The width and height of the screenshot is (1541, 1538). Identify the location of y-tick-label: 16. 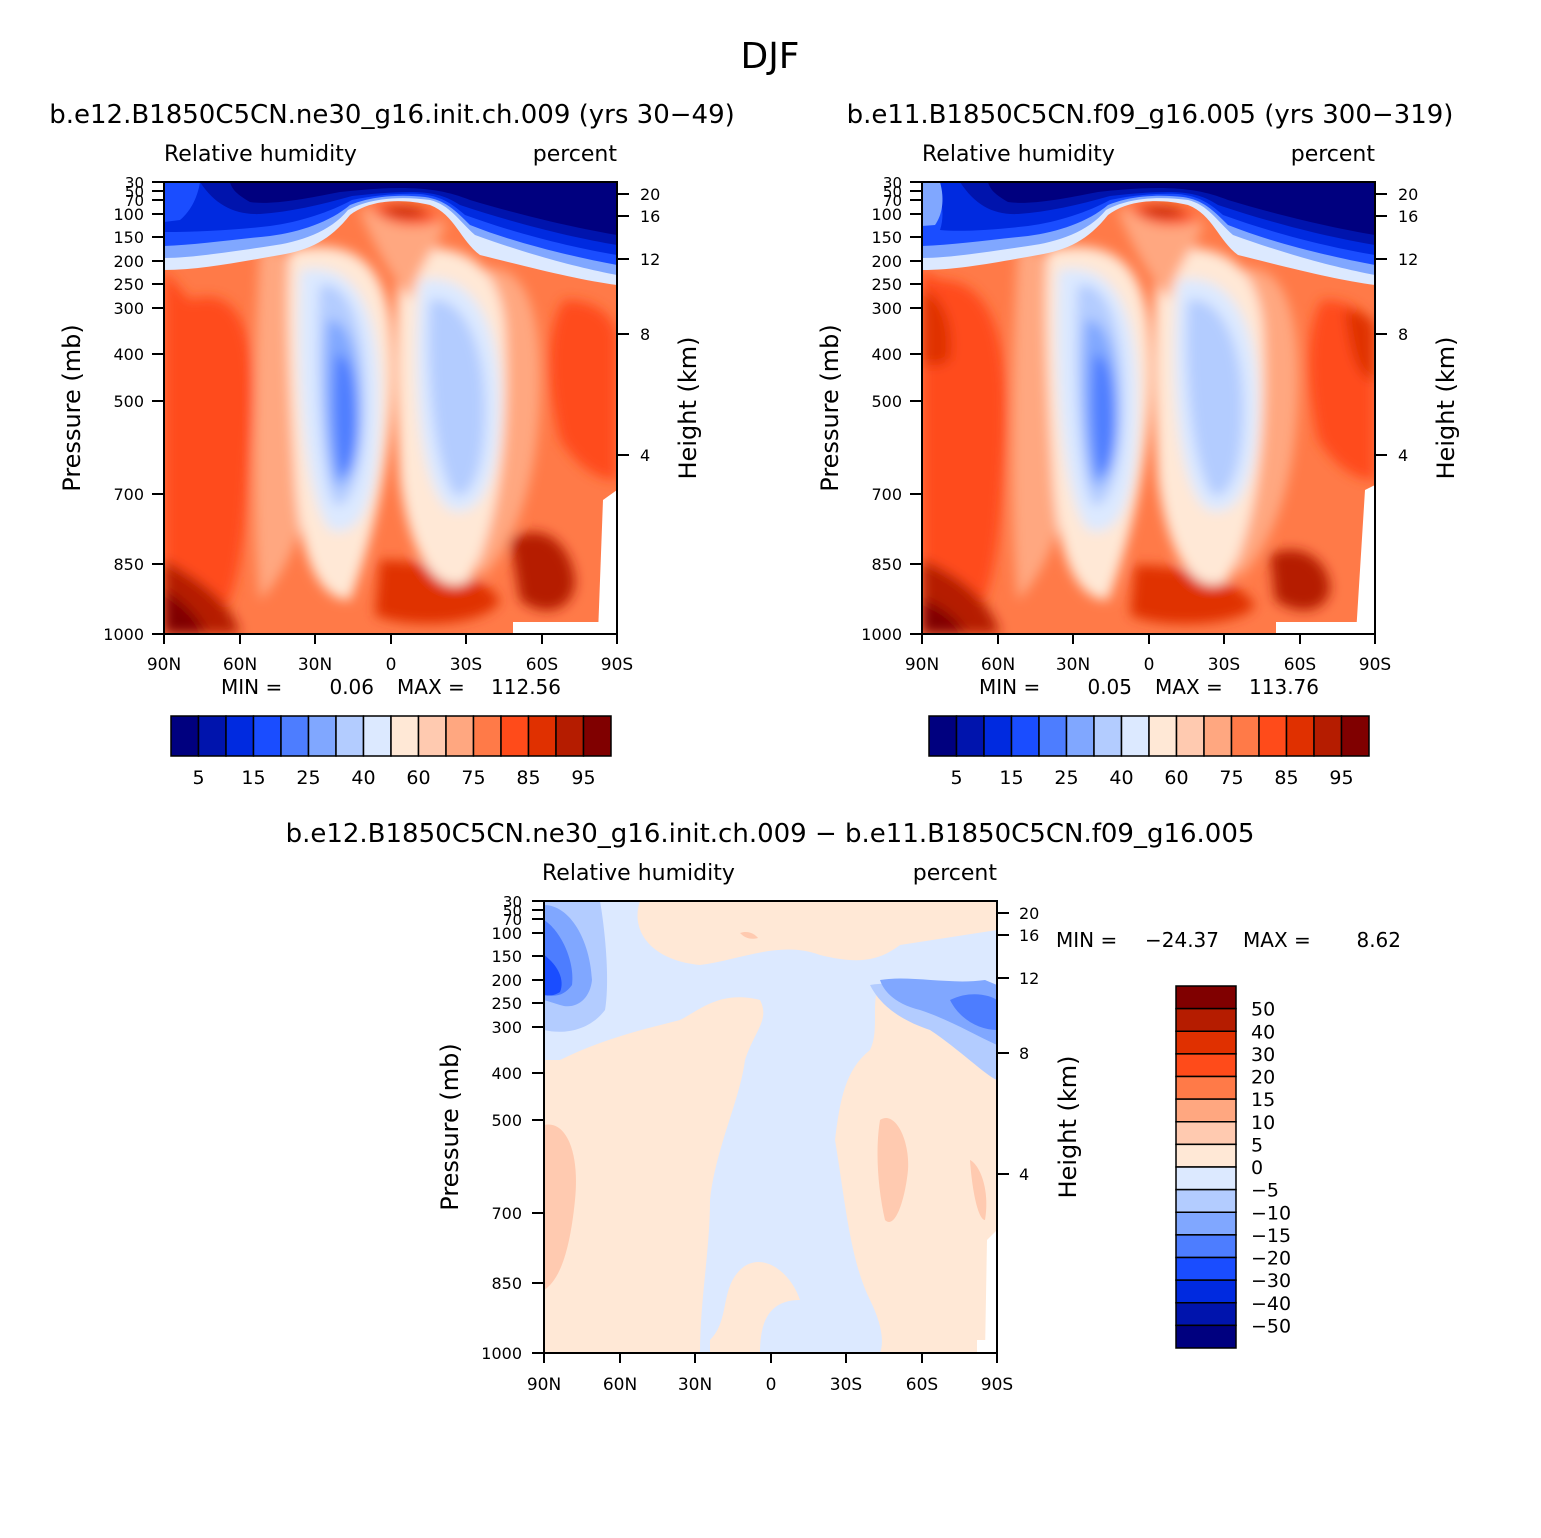
(1029, 935).